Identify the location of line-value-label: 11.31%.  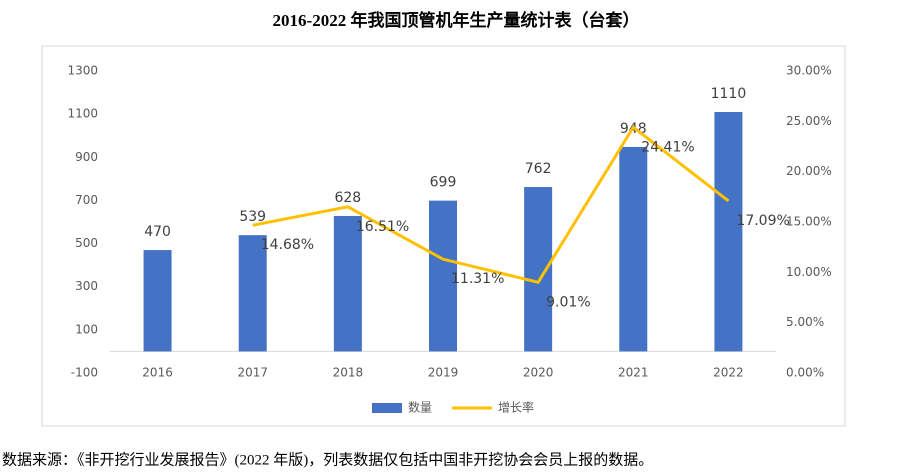
(477, 279).